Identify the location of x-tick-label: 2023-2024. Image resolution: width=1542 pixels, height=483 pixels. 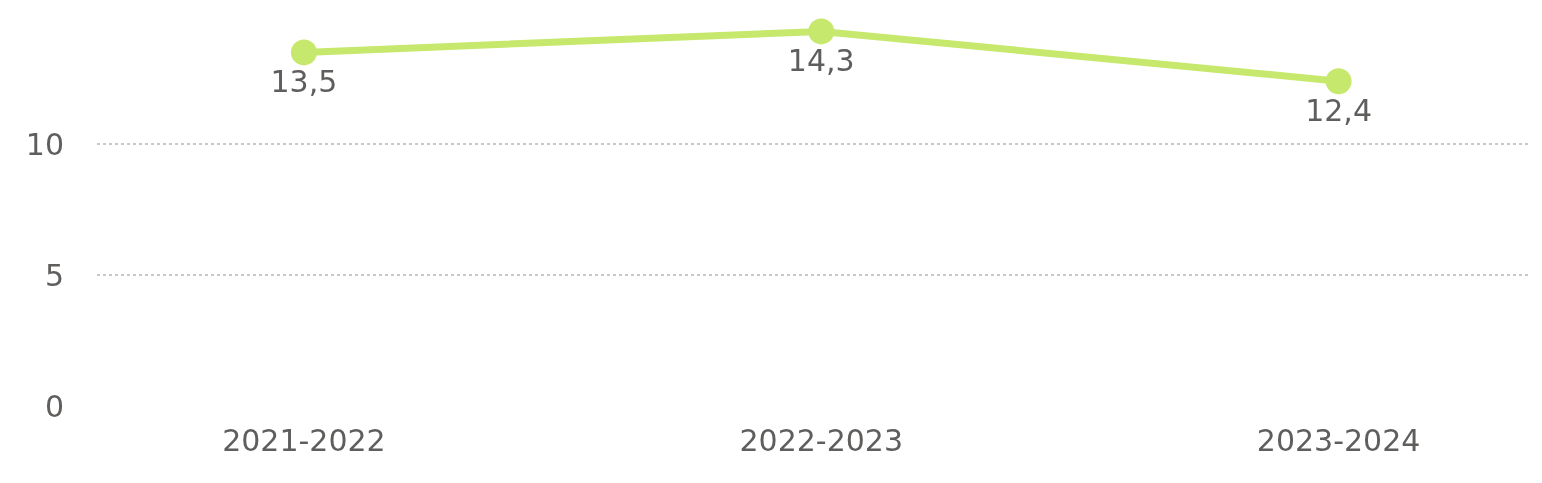
(1338, 440).